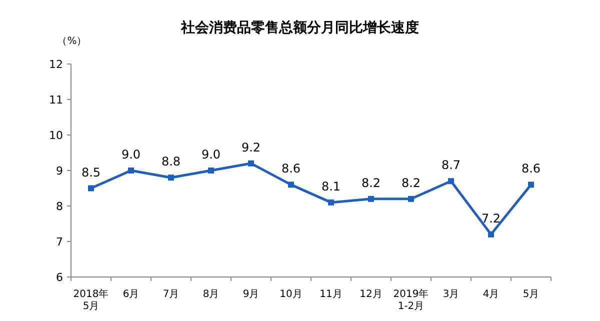 The width and height of the screenshot is (600, 321). What do you see at coordinates (451, 294) in the screenshot?
I see `x-tick-label: 3月` at bounding box center [451, 294].